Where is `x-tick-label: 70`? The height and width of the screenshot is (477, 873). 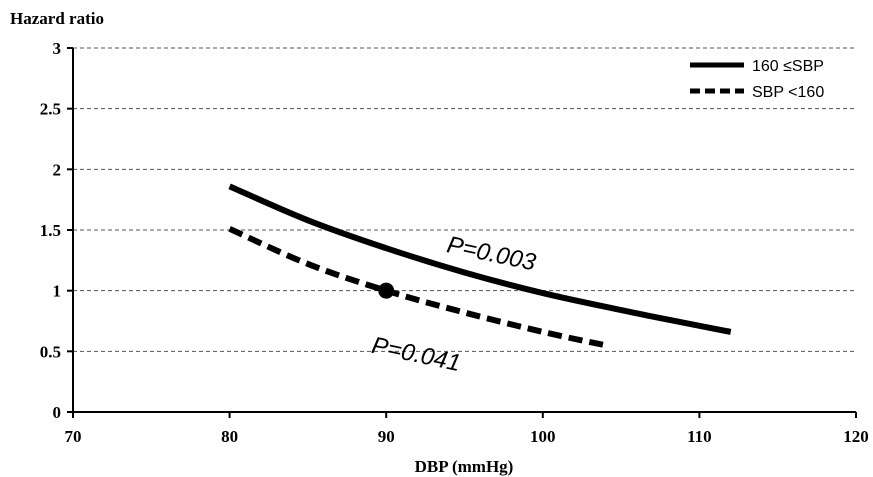 x-tick-label: 70 is located at coordinates (73, 436).